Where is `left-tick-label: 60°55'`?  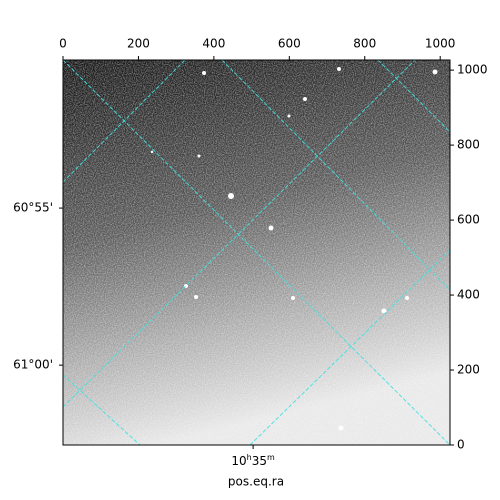 left-tick-label: 60°55' is located at coordinates (33, 208).